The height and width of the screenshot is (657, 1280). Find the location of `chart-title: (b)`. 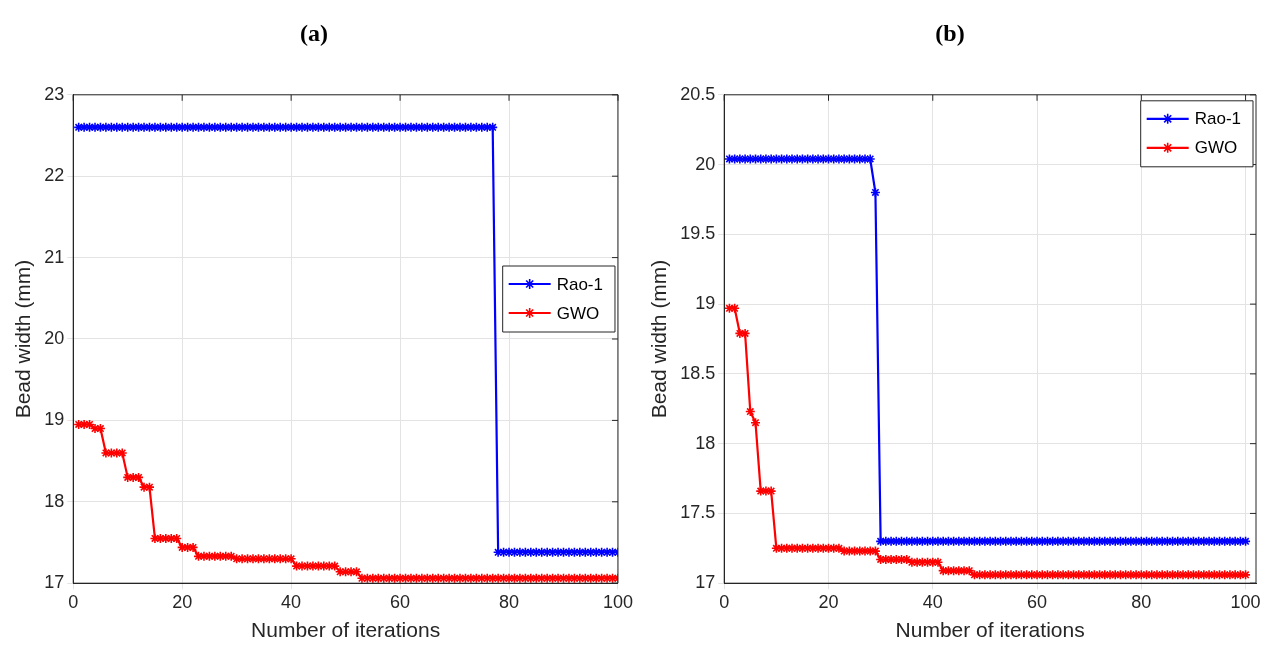

chart-title: (b) is located at coordinates (950, 32).